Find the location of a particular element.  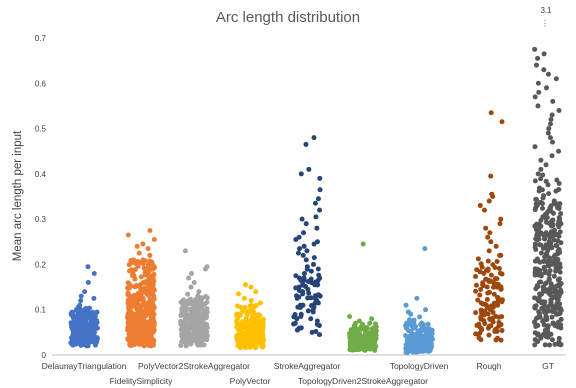

category-label: Rough is located at coordinates (488, 366).